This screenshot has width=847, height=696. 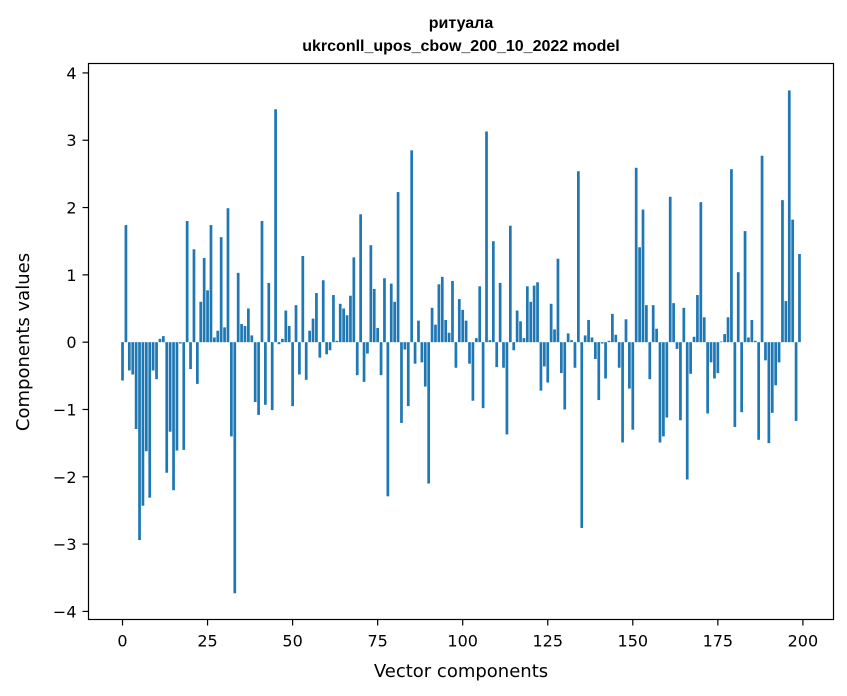 What do you see at coordinates (65, 544) in the screenshot?
I see `y-tick-label: −3` at bounding box center [65, 544].